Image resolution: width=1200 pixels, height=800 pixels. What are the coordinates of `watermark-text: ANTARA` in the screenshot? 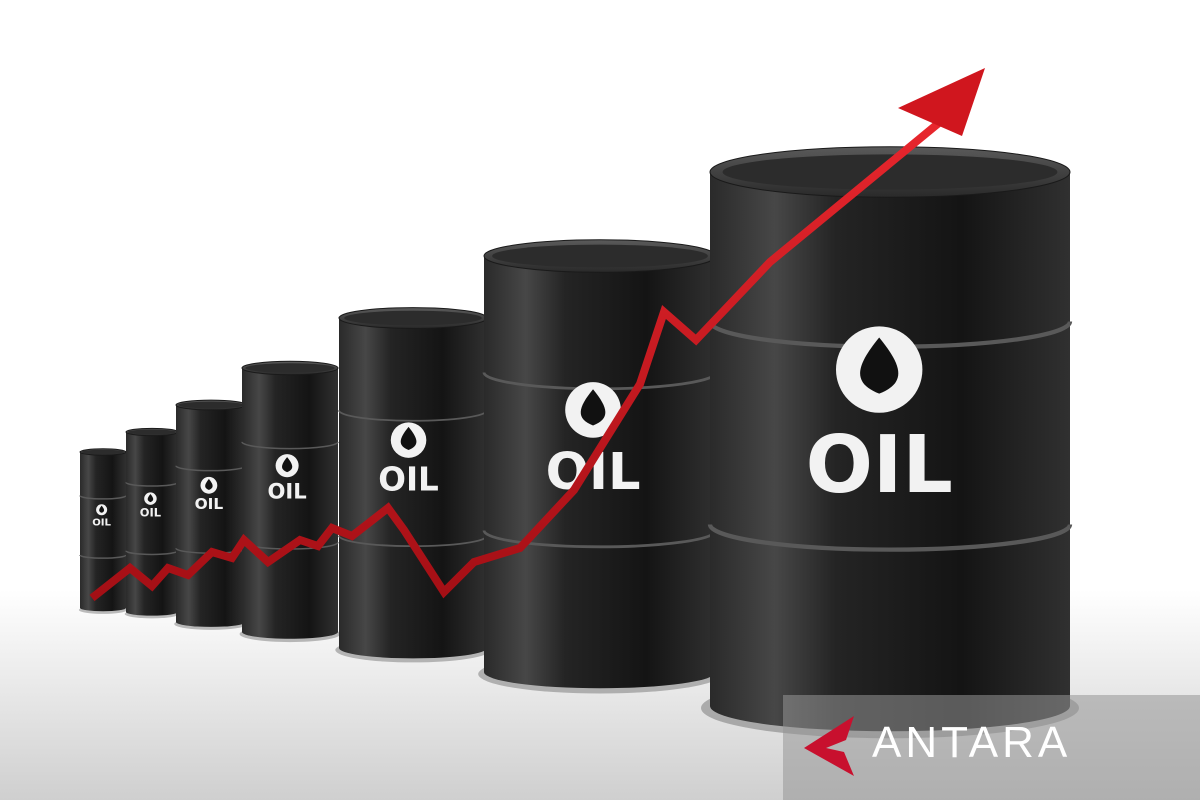 It's located at (972, 742).